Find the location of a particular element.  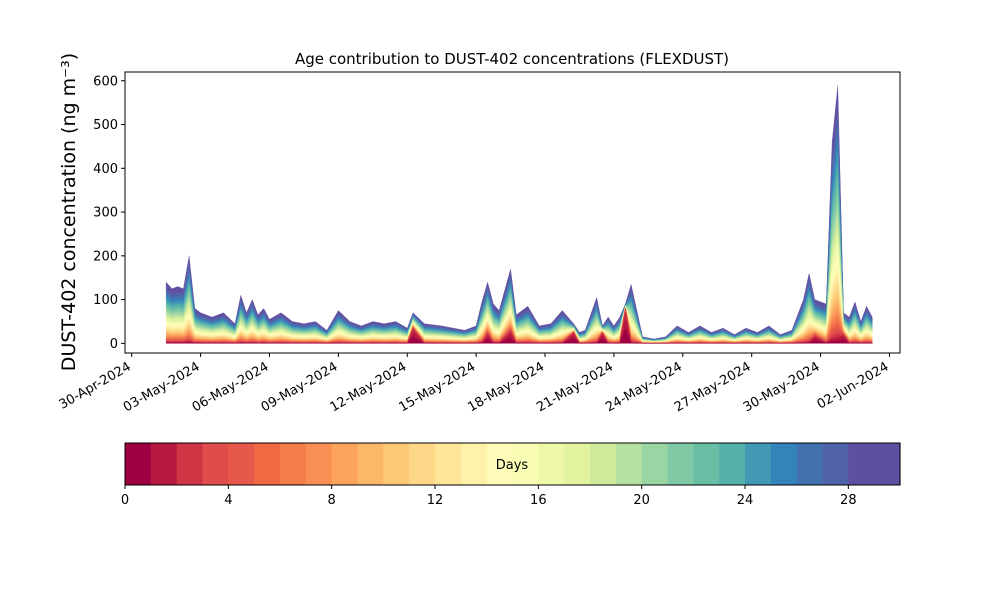

colorbar-tick-label: 24 is located at coordinates (745, 500).